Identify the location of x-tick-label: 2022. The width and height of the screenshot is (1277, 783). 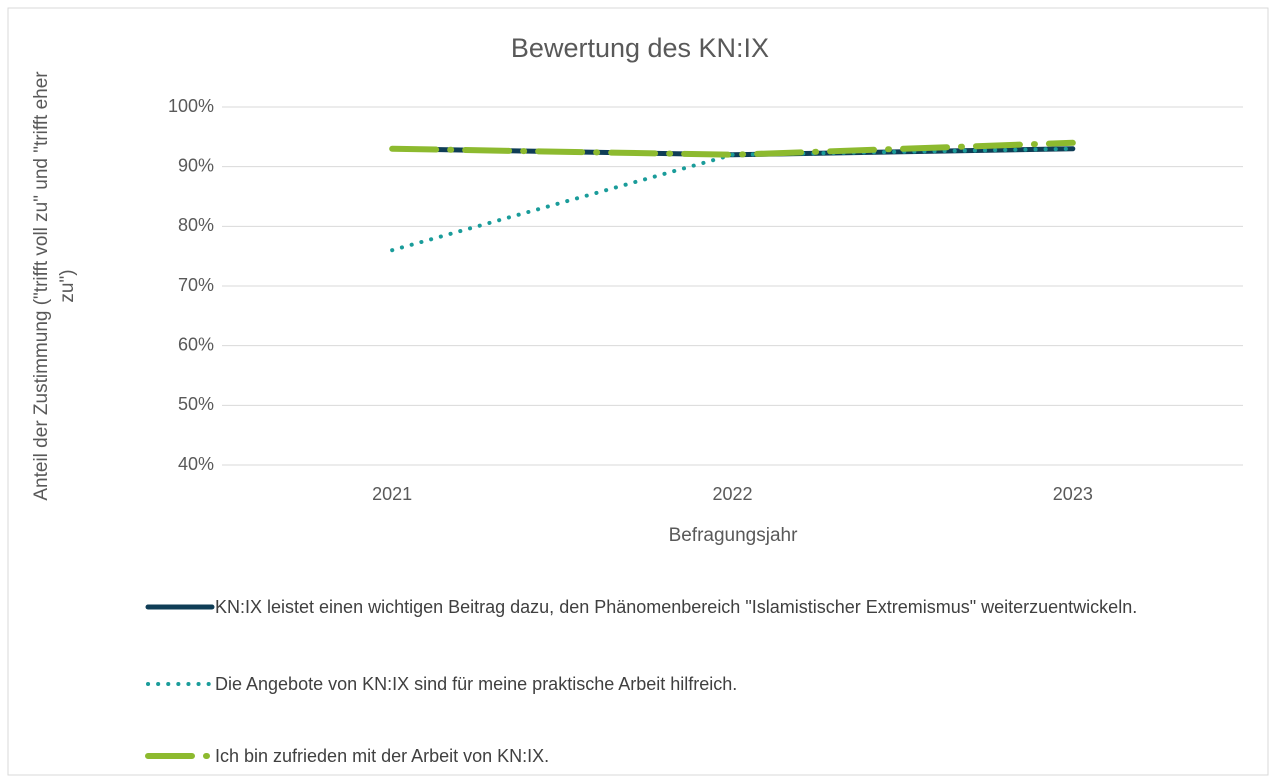
(732, 494).